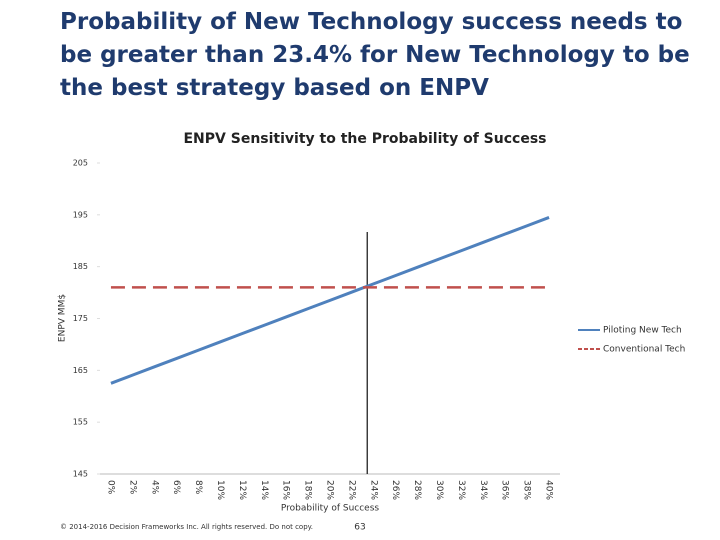 The width and height of the screenshot is (720, 540). I want to click on y-tick-label: 195, so click(80, 214).